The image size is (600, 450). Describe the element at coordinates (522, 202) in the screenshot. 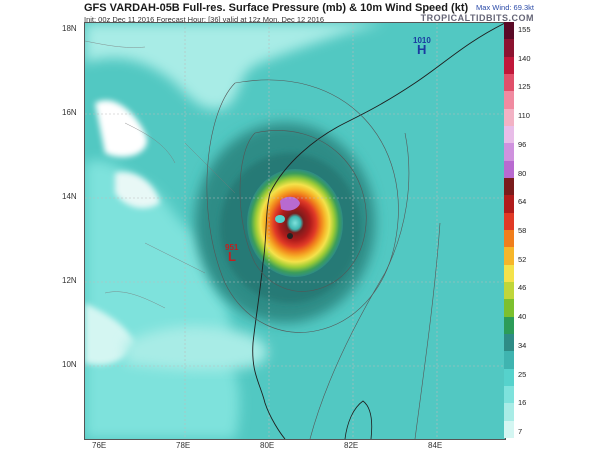

I see `colorbar-tick-label: 64` at that location.